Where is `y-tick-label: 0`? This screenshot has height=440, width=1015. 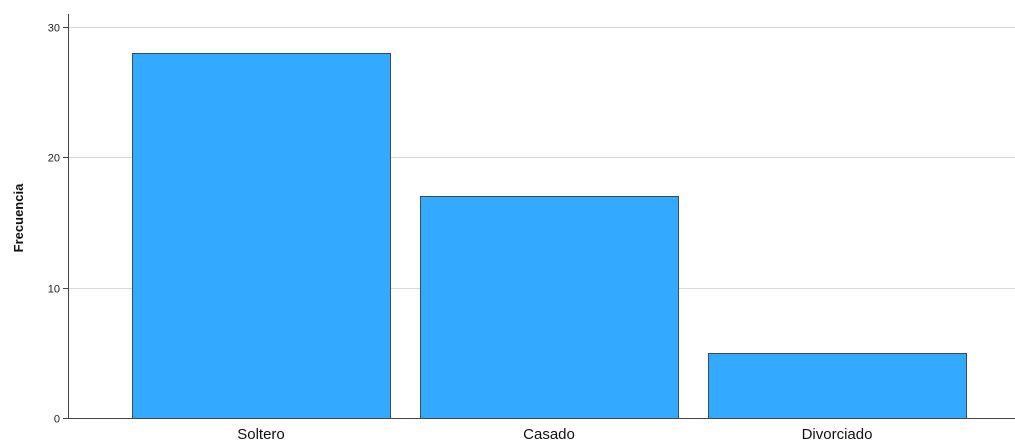 y-tick-label: 0 is located at coordinates (57, 420).